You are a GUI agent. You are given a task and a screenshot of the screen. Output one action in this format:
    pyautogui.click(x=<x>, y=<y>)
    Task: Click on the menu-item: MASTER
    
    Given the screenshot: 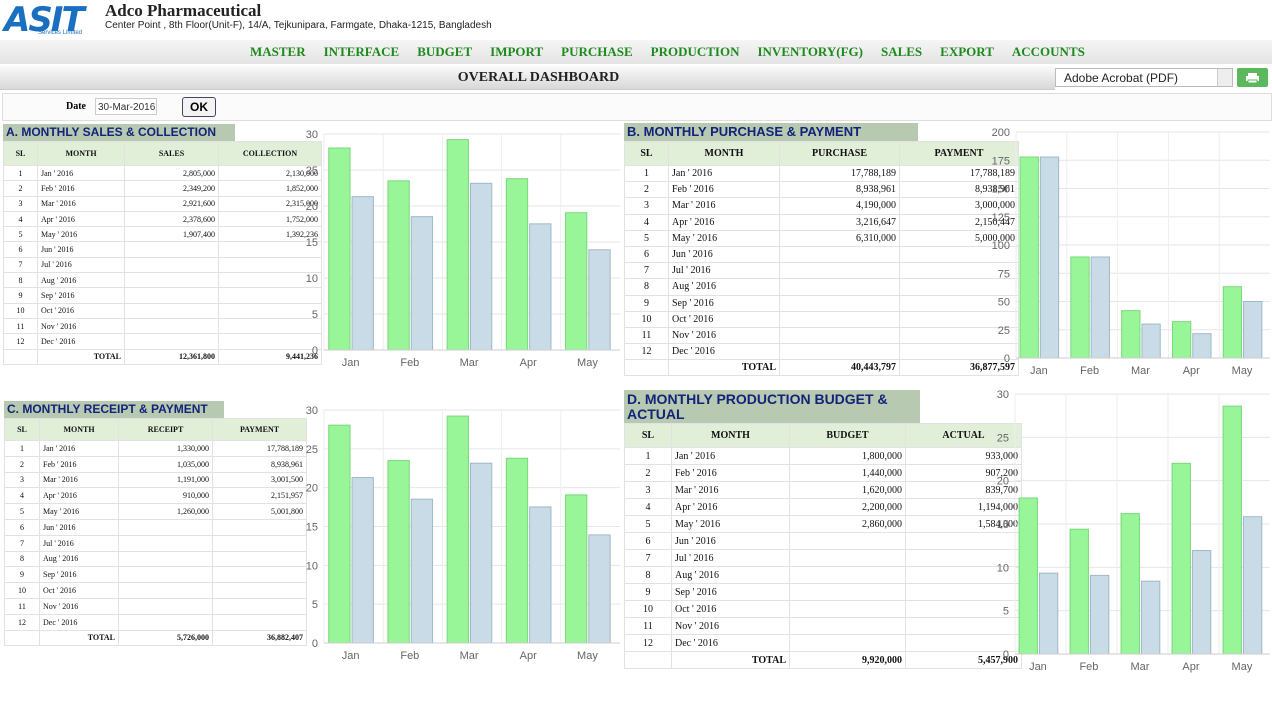 What is the action you would take?
    pyautogui.click(x=278, y=51)
    